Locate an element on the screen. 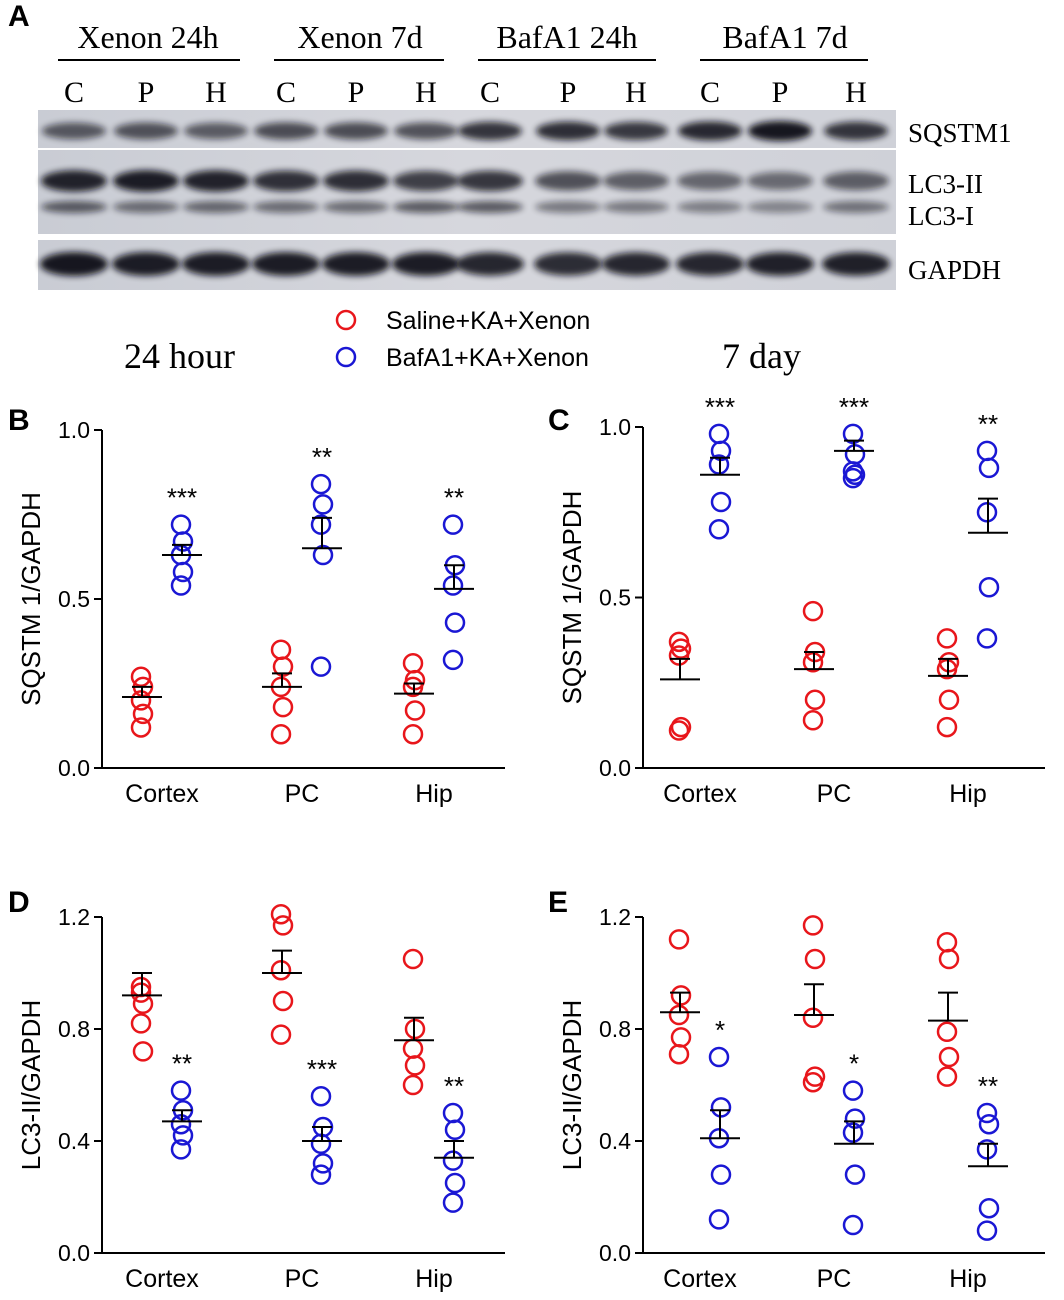  y-tick-label: 0.8 is located at coordinates (615, 1029).